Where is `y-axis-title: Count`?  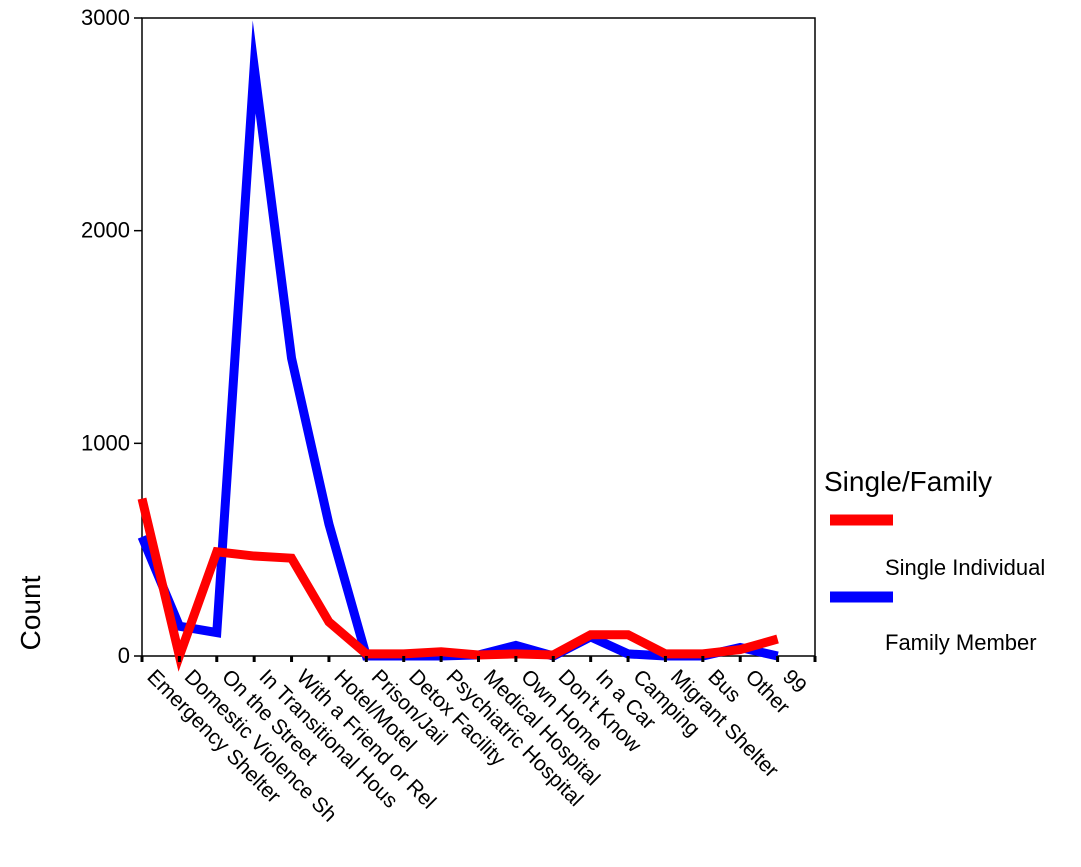
y-axis-title: Count is located at coordinates (30, 612).